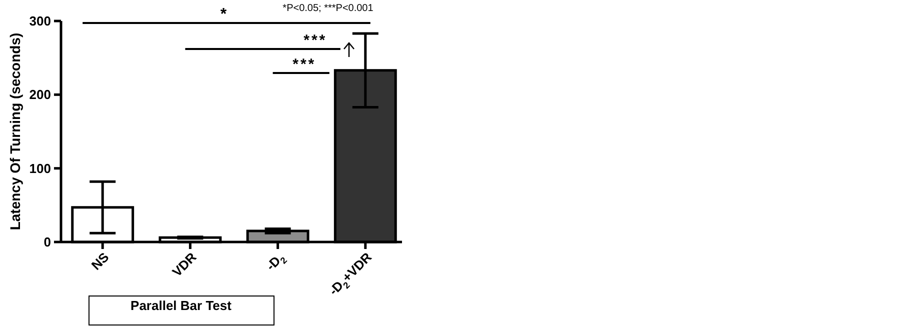 Image resolution: width=902 pixels, height=327 pixels. Describe the element at coordinates (40, 94) in the screenshot. I see `y-tick-label: 200` at that location.